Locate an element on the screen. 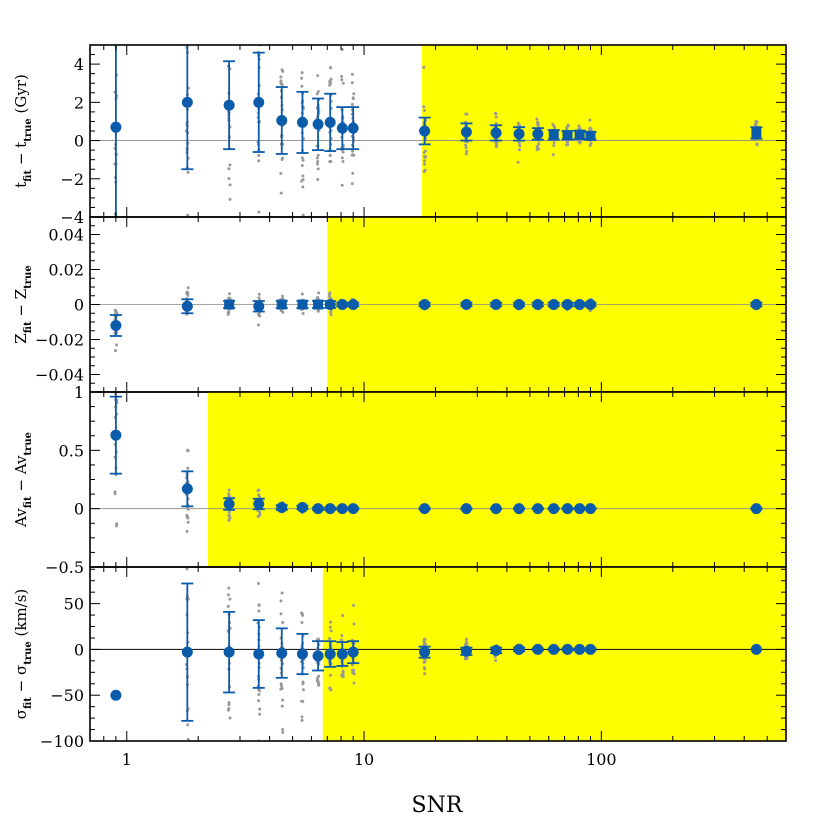 The width and height of the screenshot is (830, 830). y-axis-label: Zfit − Ztrue is located at coordinates (23, 304).